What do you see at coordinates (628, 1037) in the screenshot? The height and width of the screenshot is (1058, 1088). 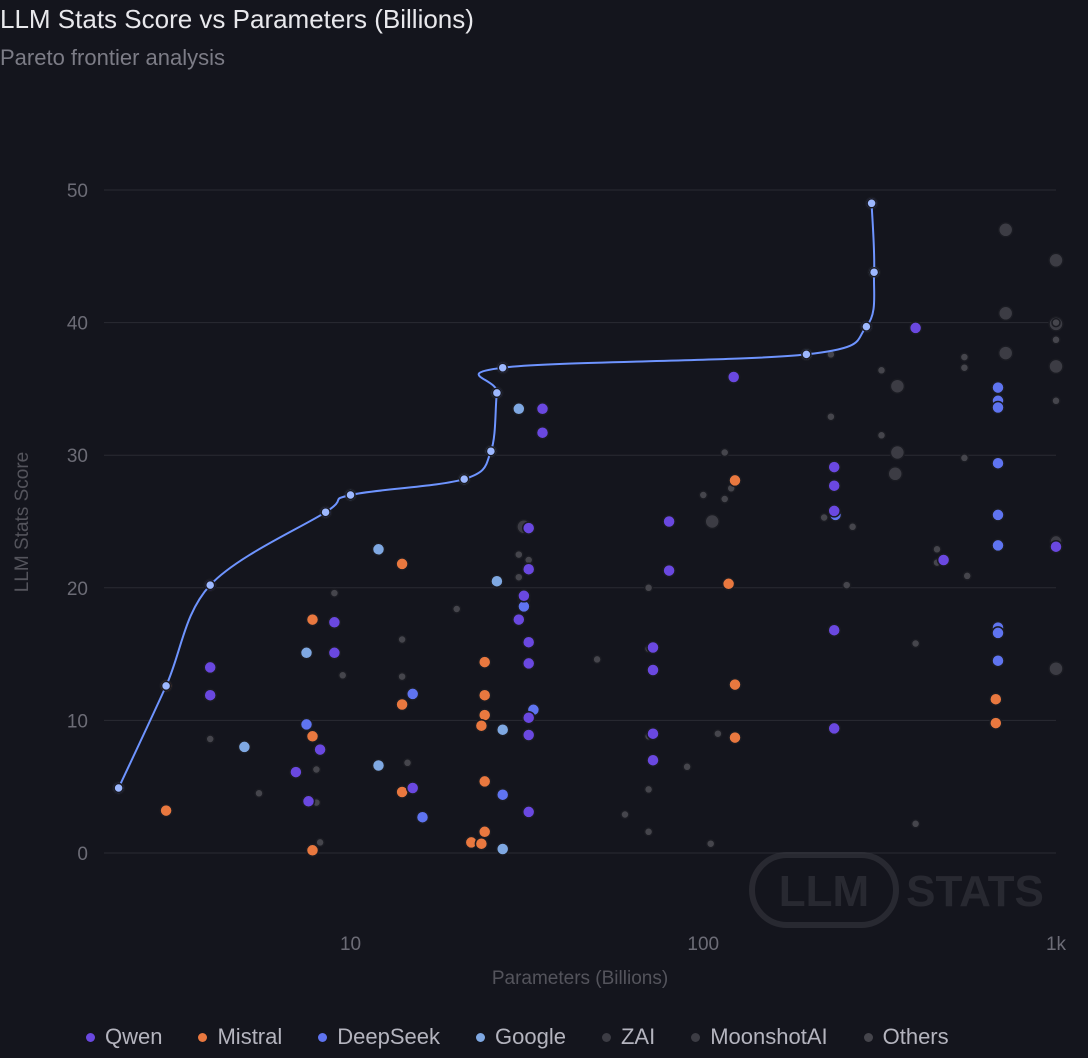 I see `legend-item-zai: ZAI` at bounding box center [628, 1037].